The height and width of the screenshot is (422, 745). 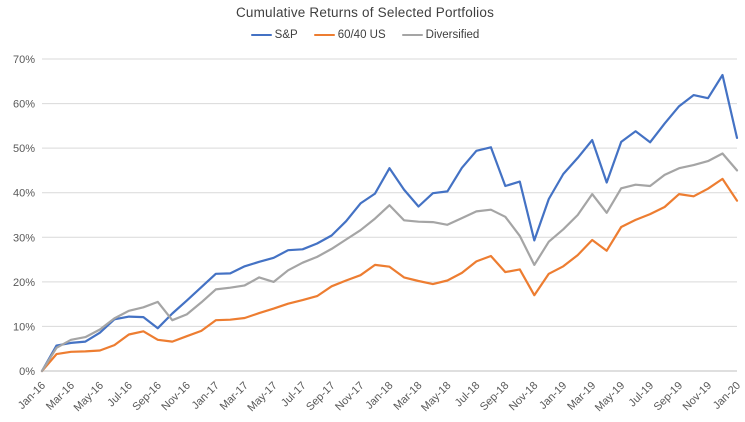 What do you see at coordinates (581, 396) in the screenshot?
I see `x-tick-label: Mar-19` at bounding box center [581, 396].